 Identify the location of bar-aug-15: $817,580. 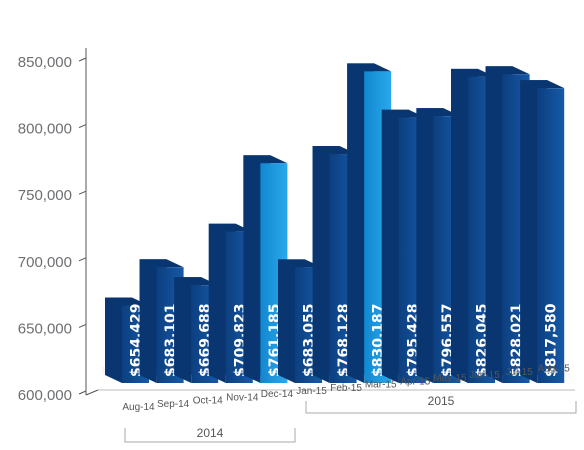
(542, 231).